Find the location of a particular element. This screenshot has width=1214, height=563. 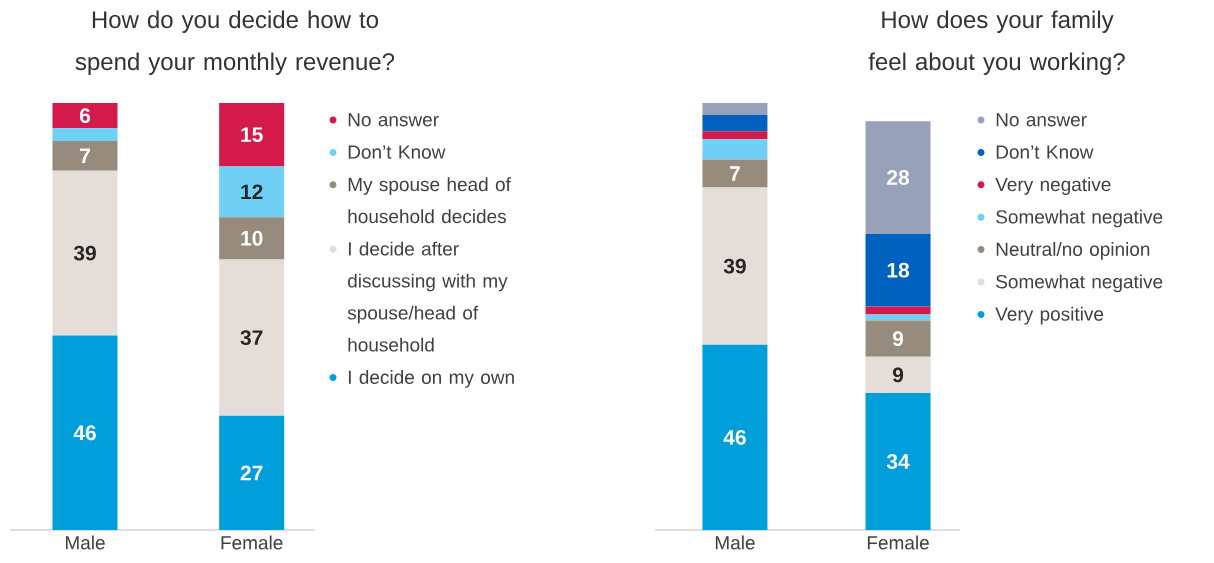

data-label: 28 is located at coordinates (898, 177).